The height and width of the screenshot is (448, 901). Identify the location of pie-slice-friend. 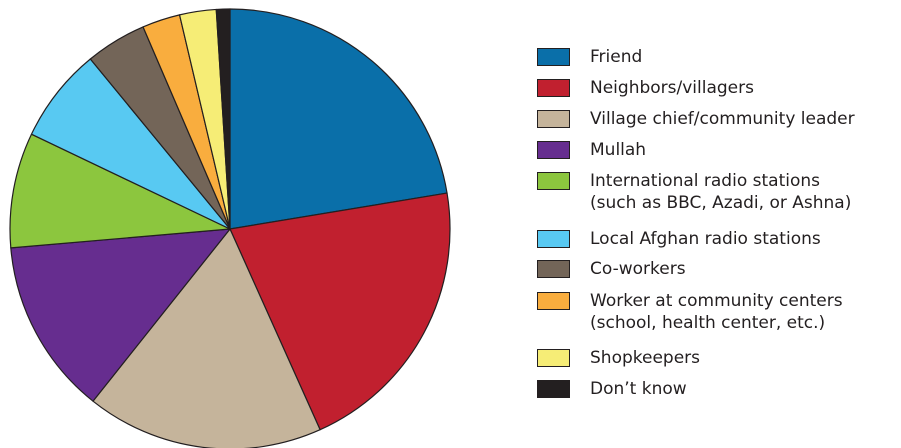
(338, 119).